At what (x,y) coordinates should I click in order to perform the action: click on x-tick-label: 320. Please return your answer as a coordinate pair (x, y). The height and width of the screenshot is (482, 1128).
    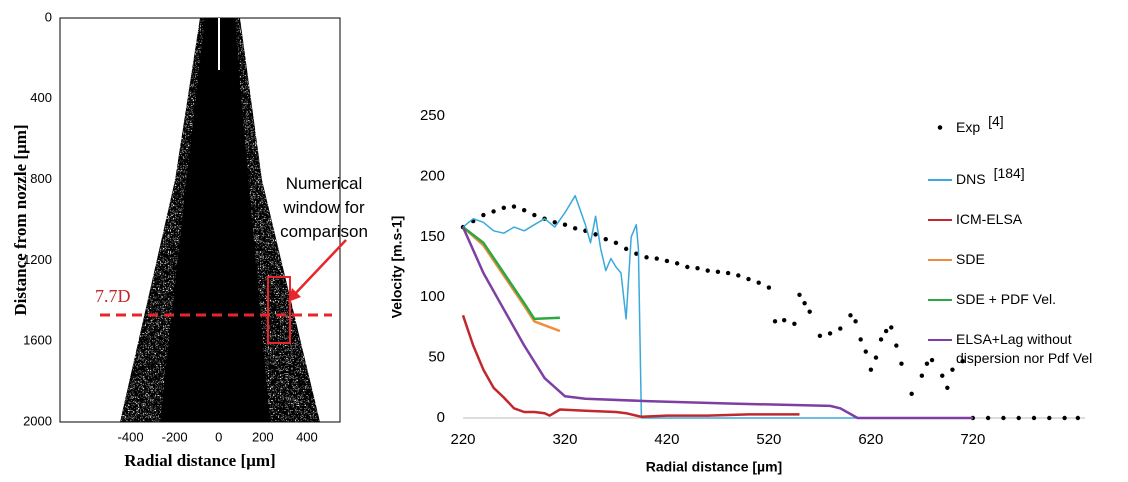
    Looking at the image, I should click on (564, 439).